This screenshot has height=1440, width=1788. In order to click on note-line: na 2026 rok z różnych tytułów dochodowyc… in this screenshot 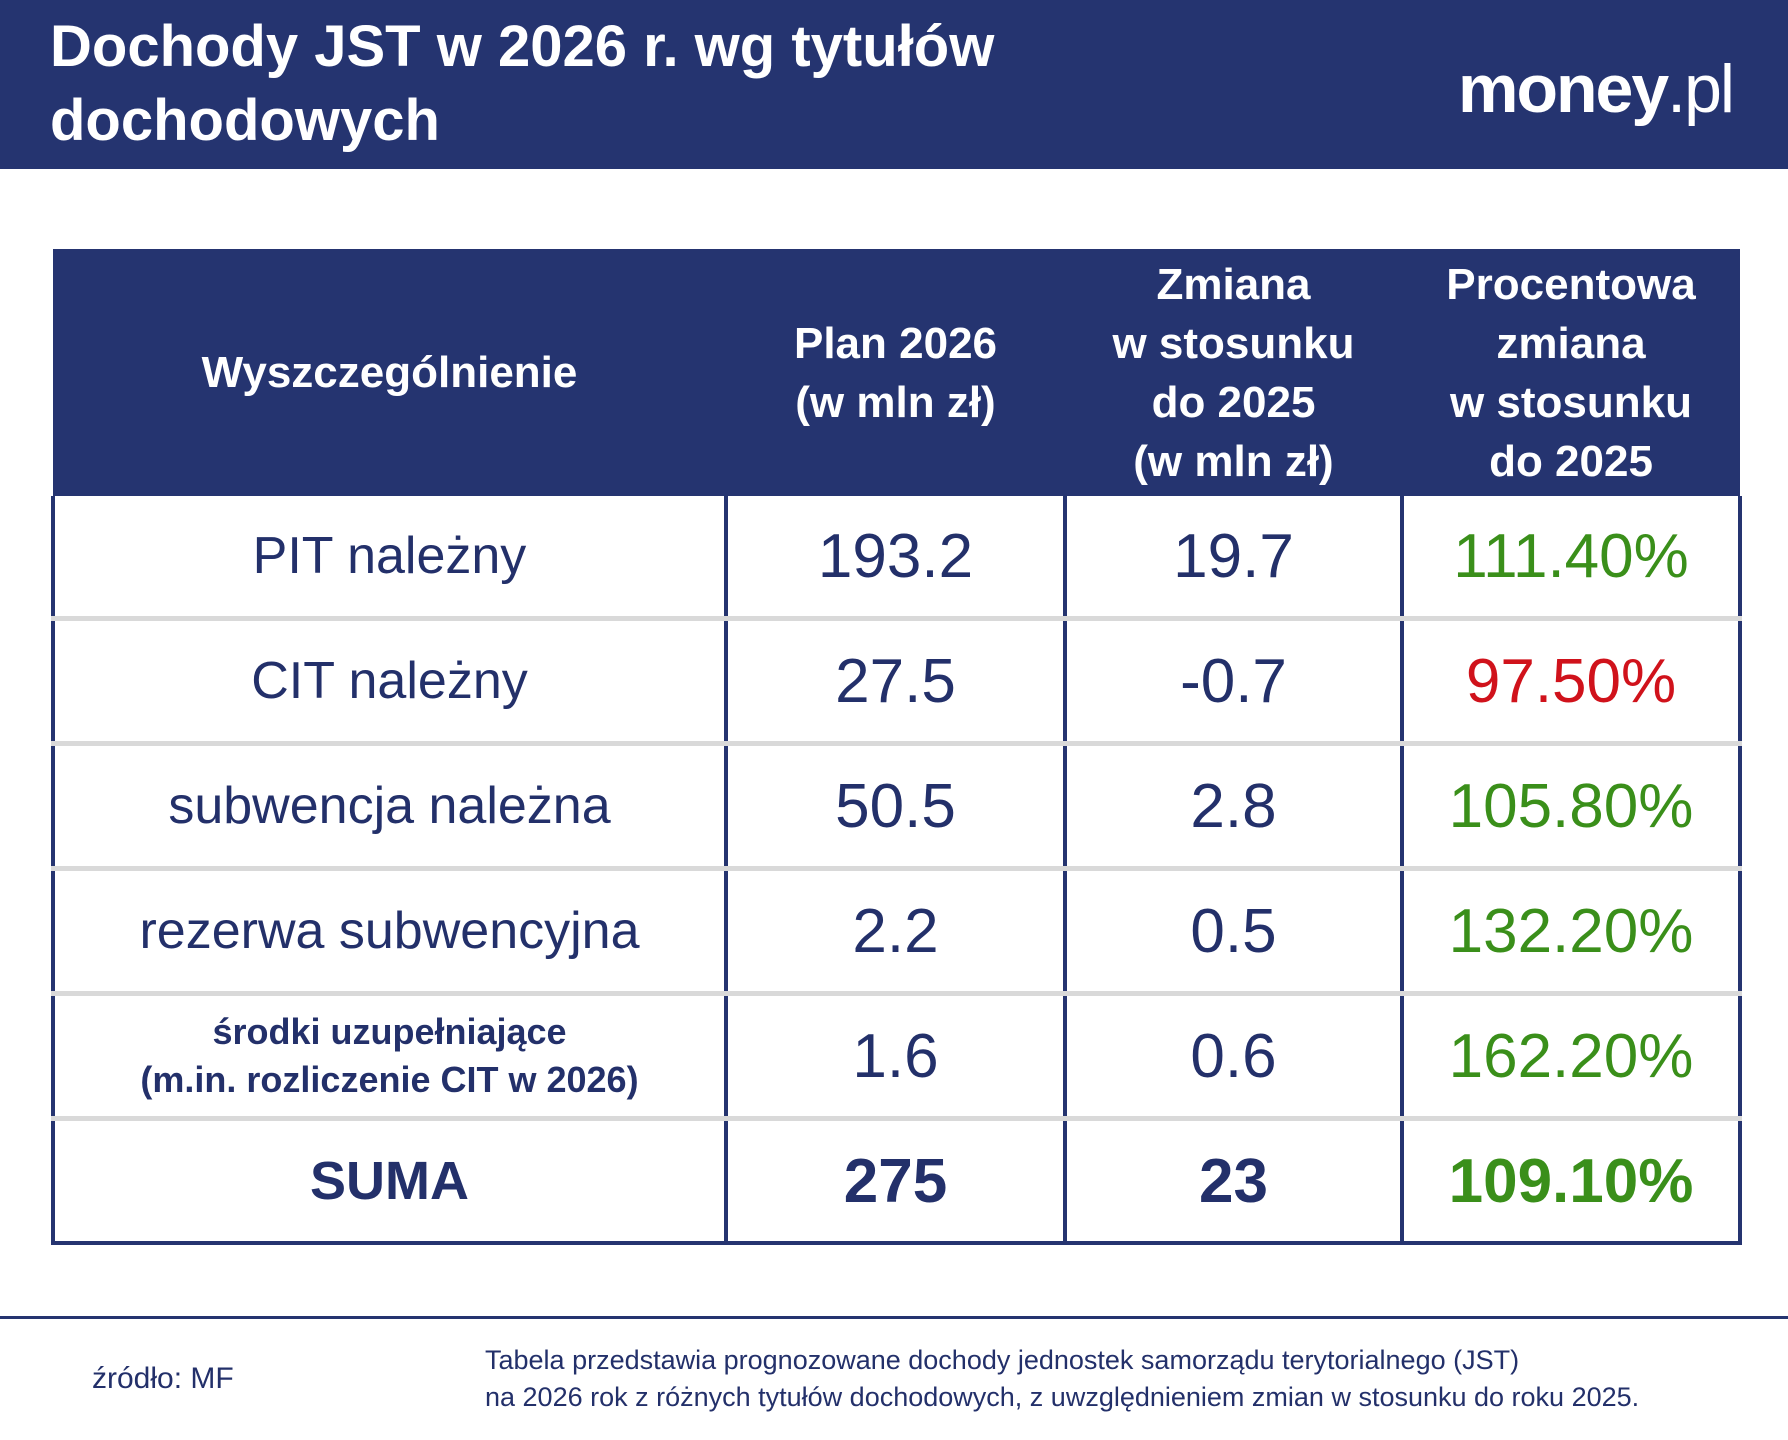, I will do `click(1062, 1397)`.